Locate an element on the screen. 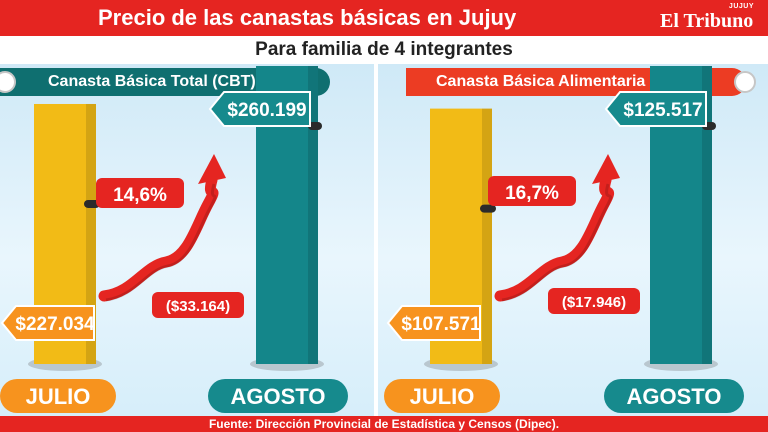  change-pct-label: 16,7% is located at coordinates (532, 193).